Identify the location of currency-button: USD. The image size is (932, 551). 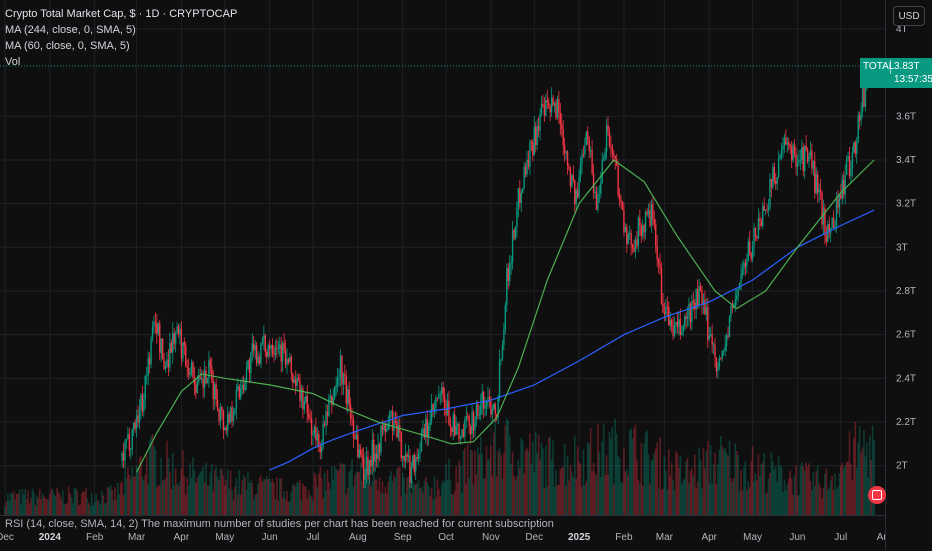
(909, 16).